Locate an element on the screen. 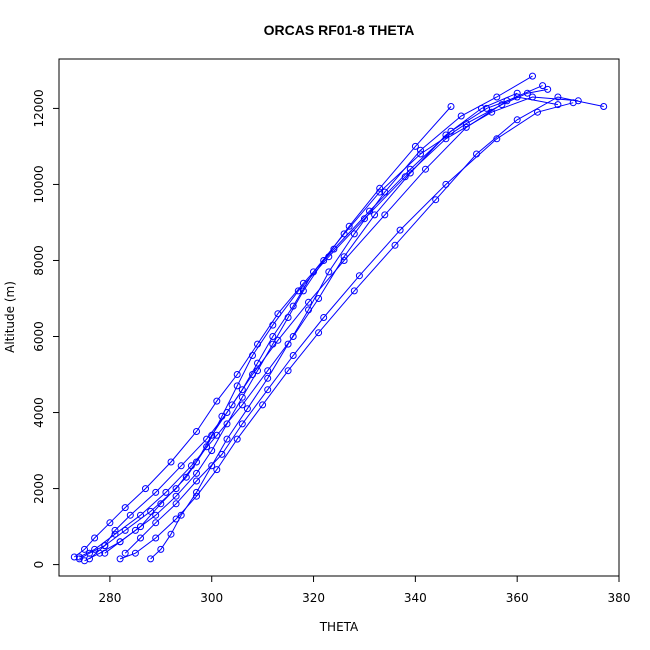 The height and width of the screenshot is (650, 650). x-tick-label: 380 is located at coordinates (619, 598).